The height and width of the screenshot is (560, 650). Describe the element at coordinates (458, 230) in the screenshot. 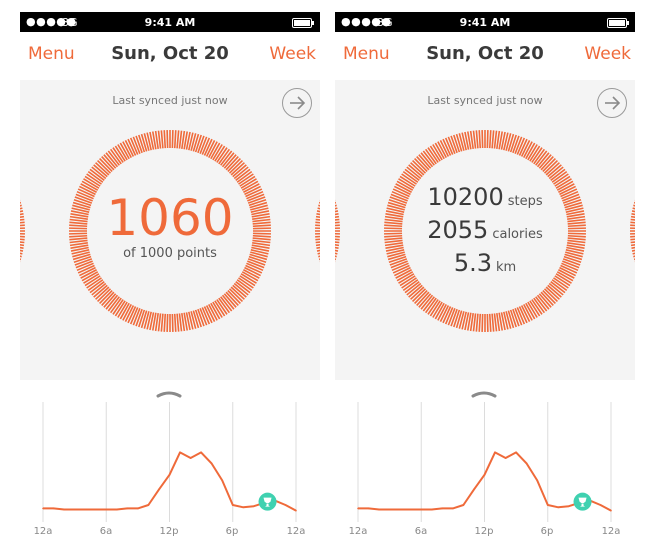

I see `calories-value: 2055` at that location.